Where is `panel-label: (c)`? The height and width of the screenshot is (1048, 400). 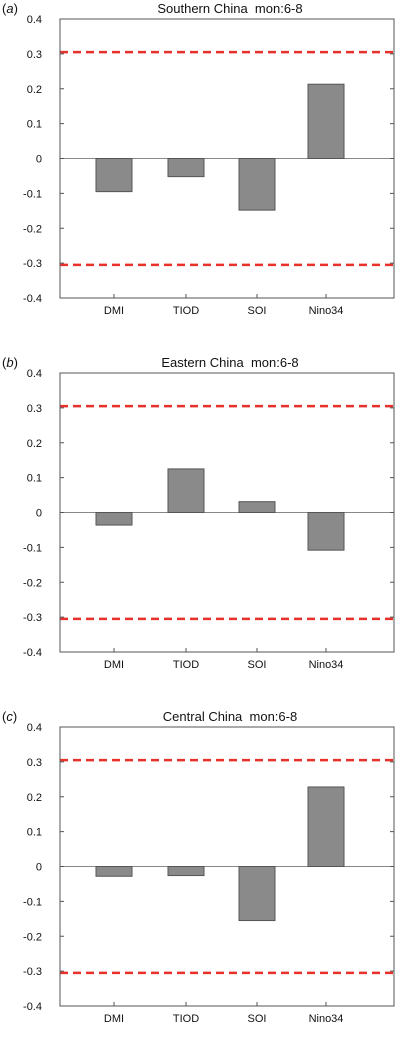 panel-label: (c) is located at coordinates (9, 716).